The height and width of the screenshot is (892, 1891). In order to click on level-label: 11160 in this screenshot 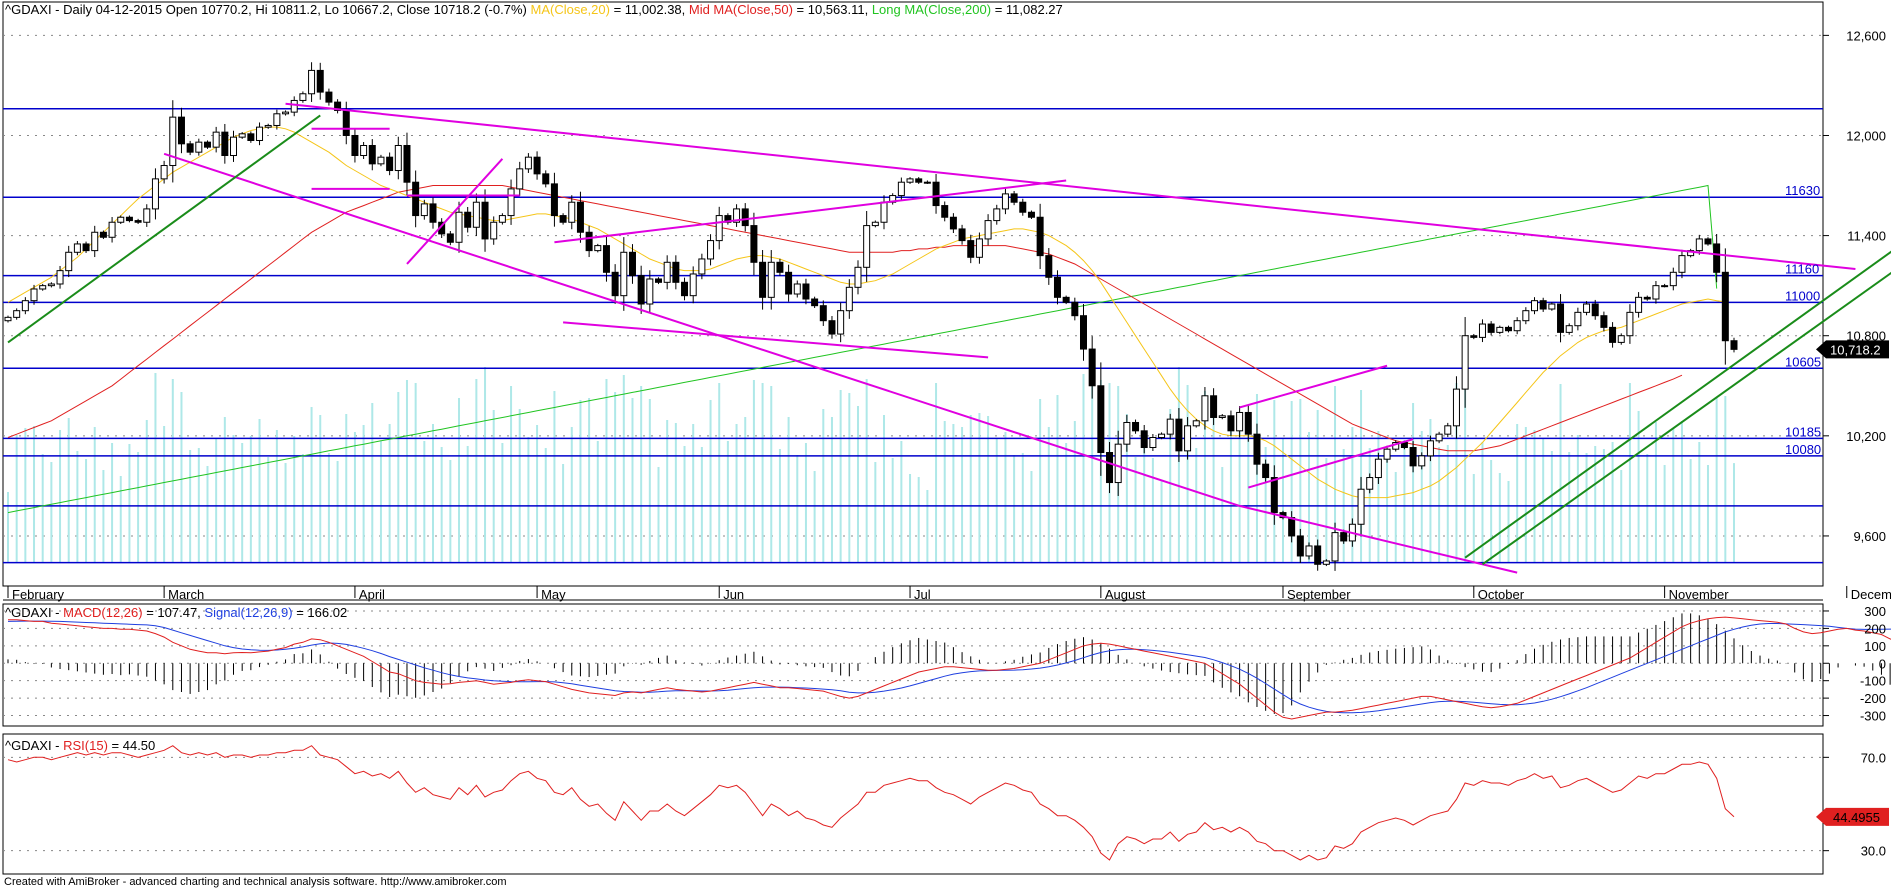, I will do `click(1802, 269)`.